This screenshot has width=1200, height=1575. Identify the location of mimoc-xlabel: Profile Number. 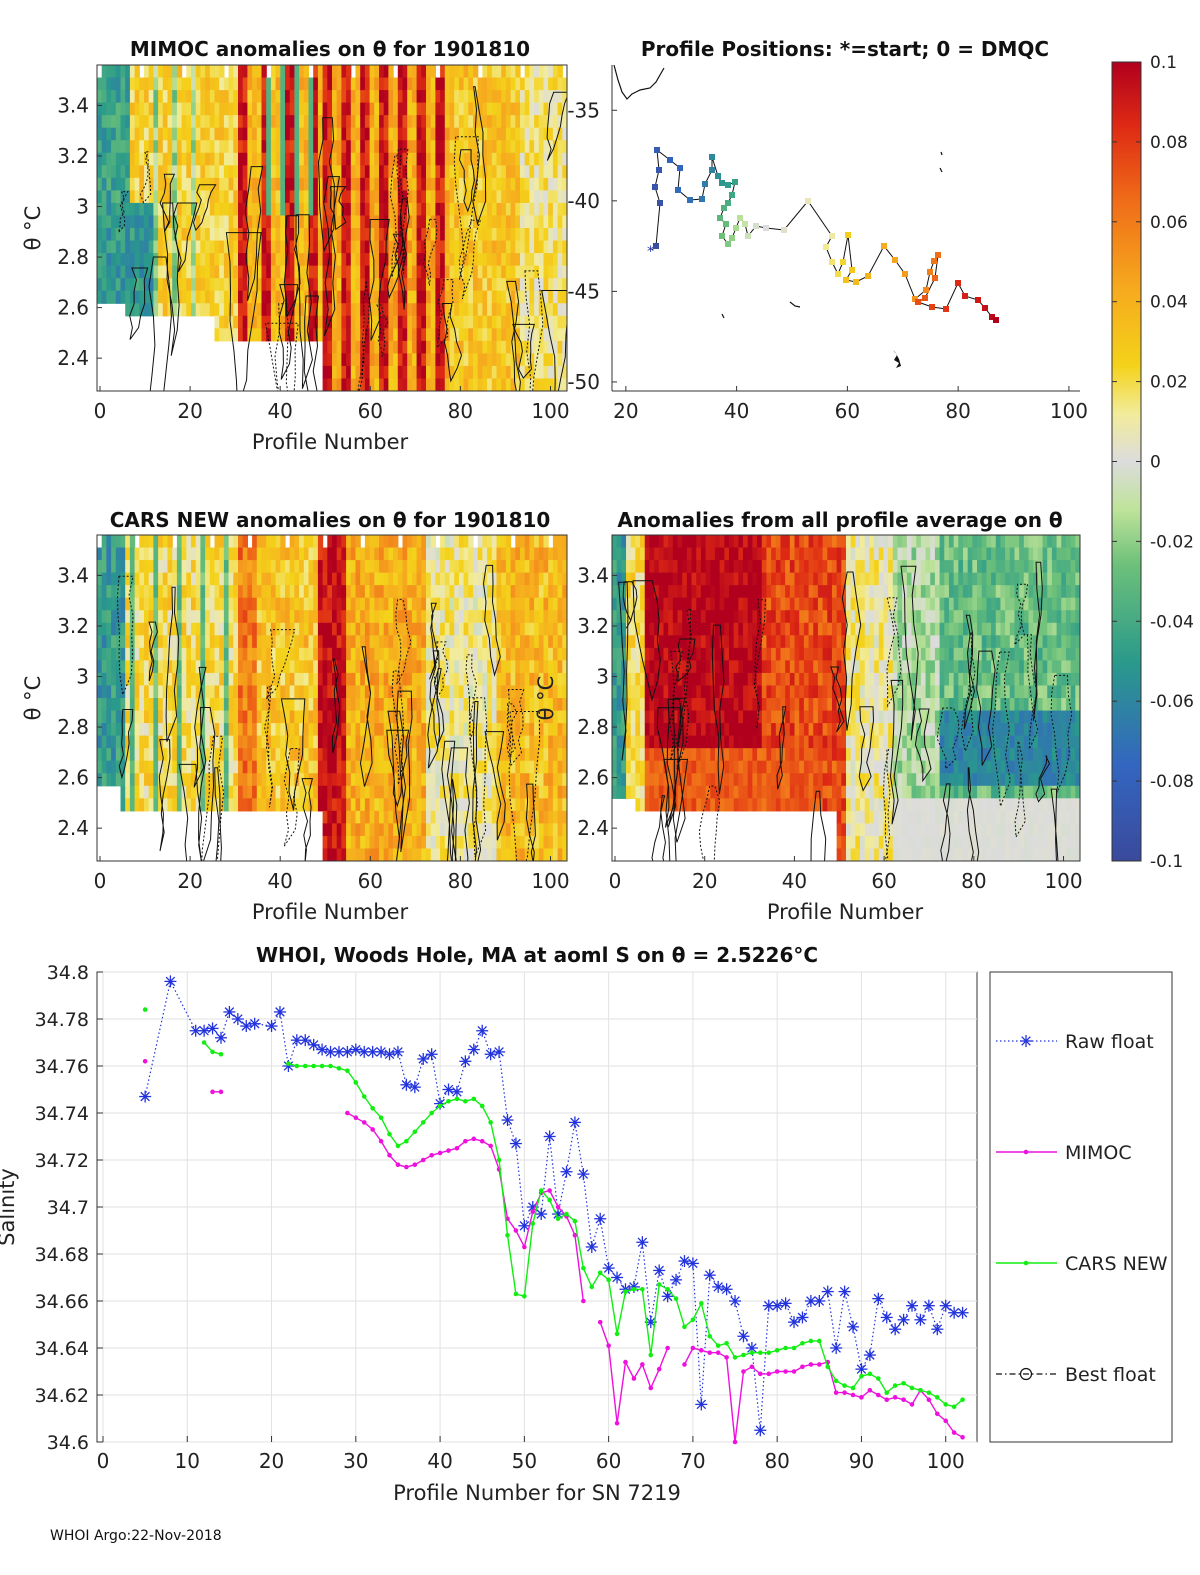
(330, 442).